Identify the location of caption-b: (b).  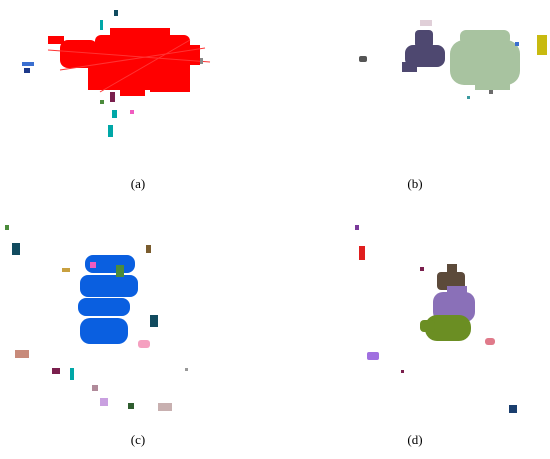
(415, 183).